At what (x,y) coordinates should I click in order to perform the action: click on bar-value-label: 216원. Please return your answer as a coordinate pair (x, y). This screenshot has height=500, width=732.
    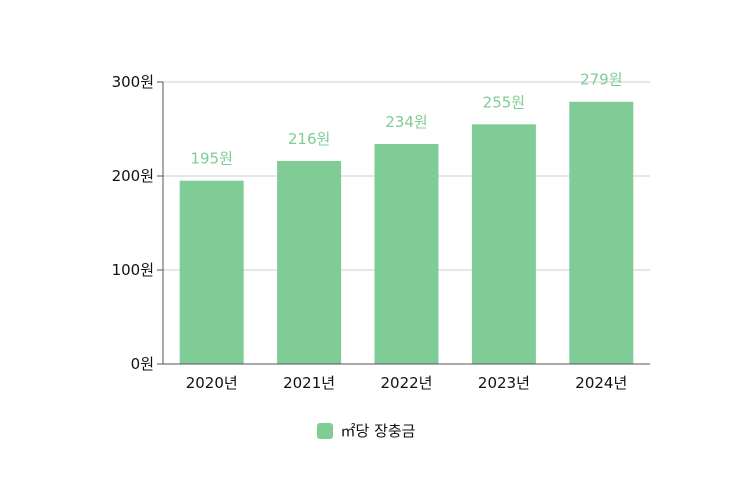
    Looking at the image, I should click on (309, 139).